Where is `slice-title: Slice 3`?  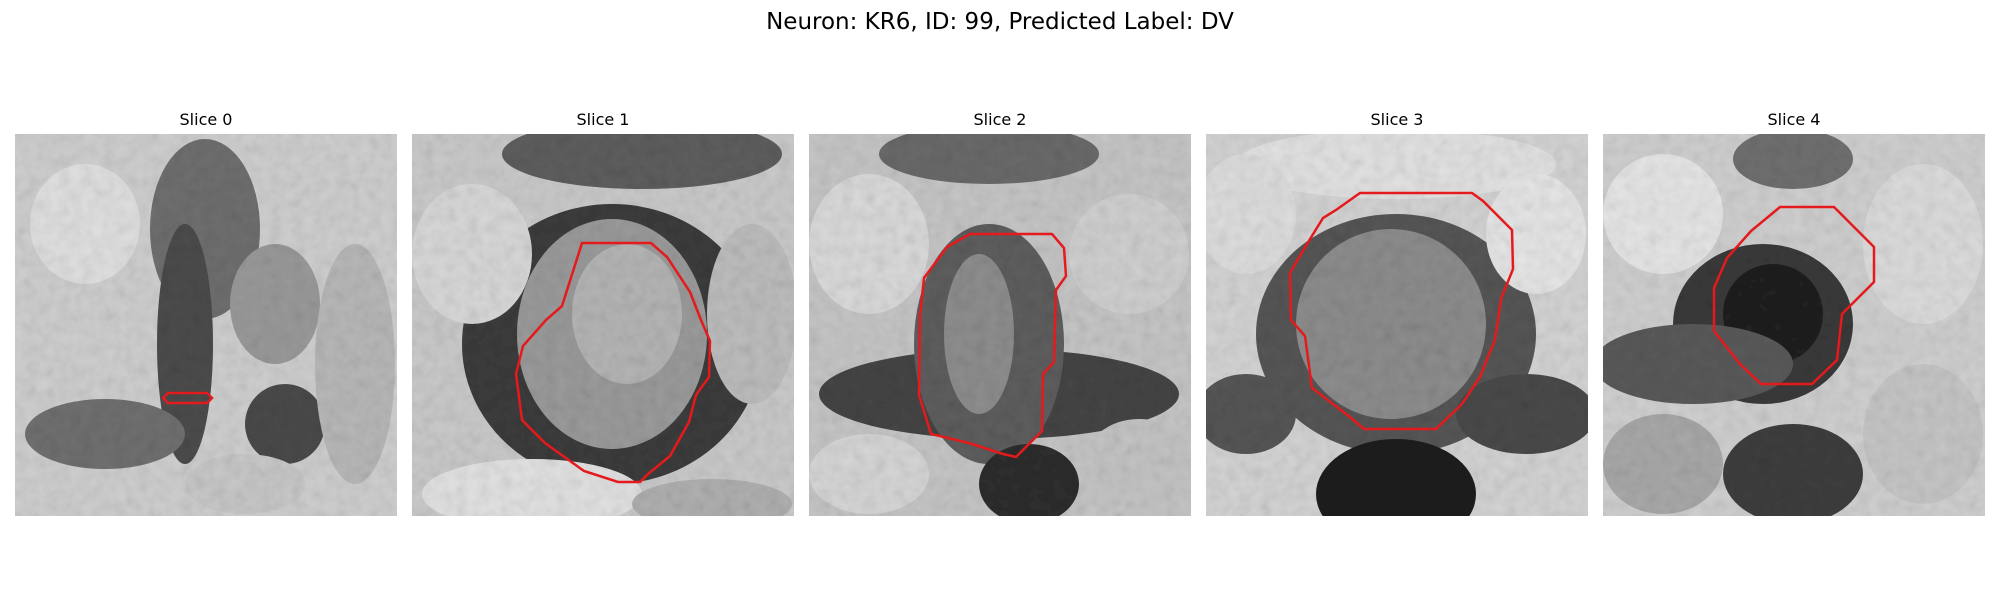 slice-title: Slice 3 is located at coordinates (1397, 119).